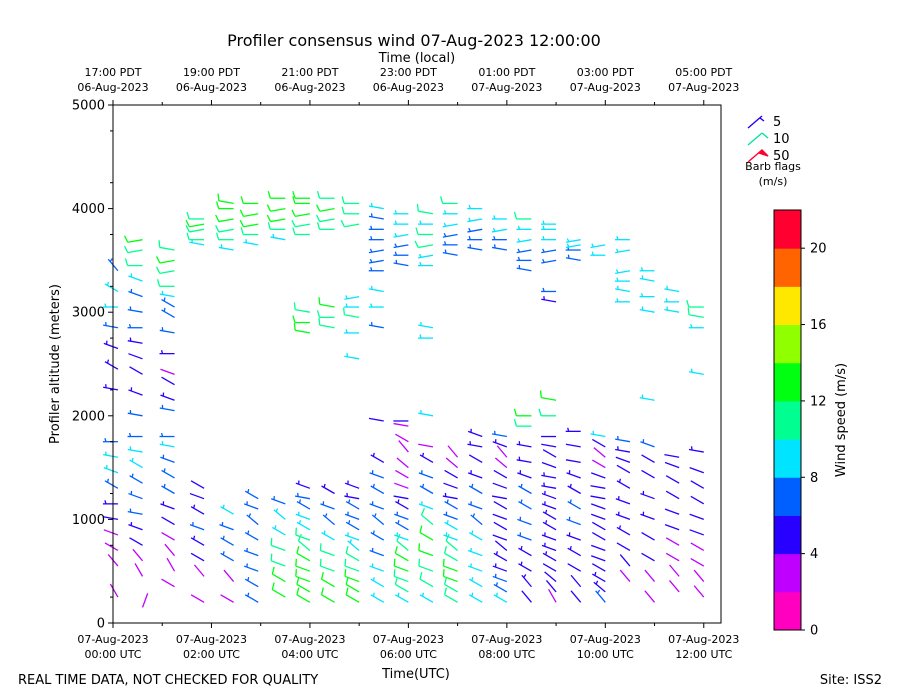  Describe the element at coordinates (755, 139) in the screenshot. I see `legend-barb-shaft` at that location.